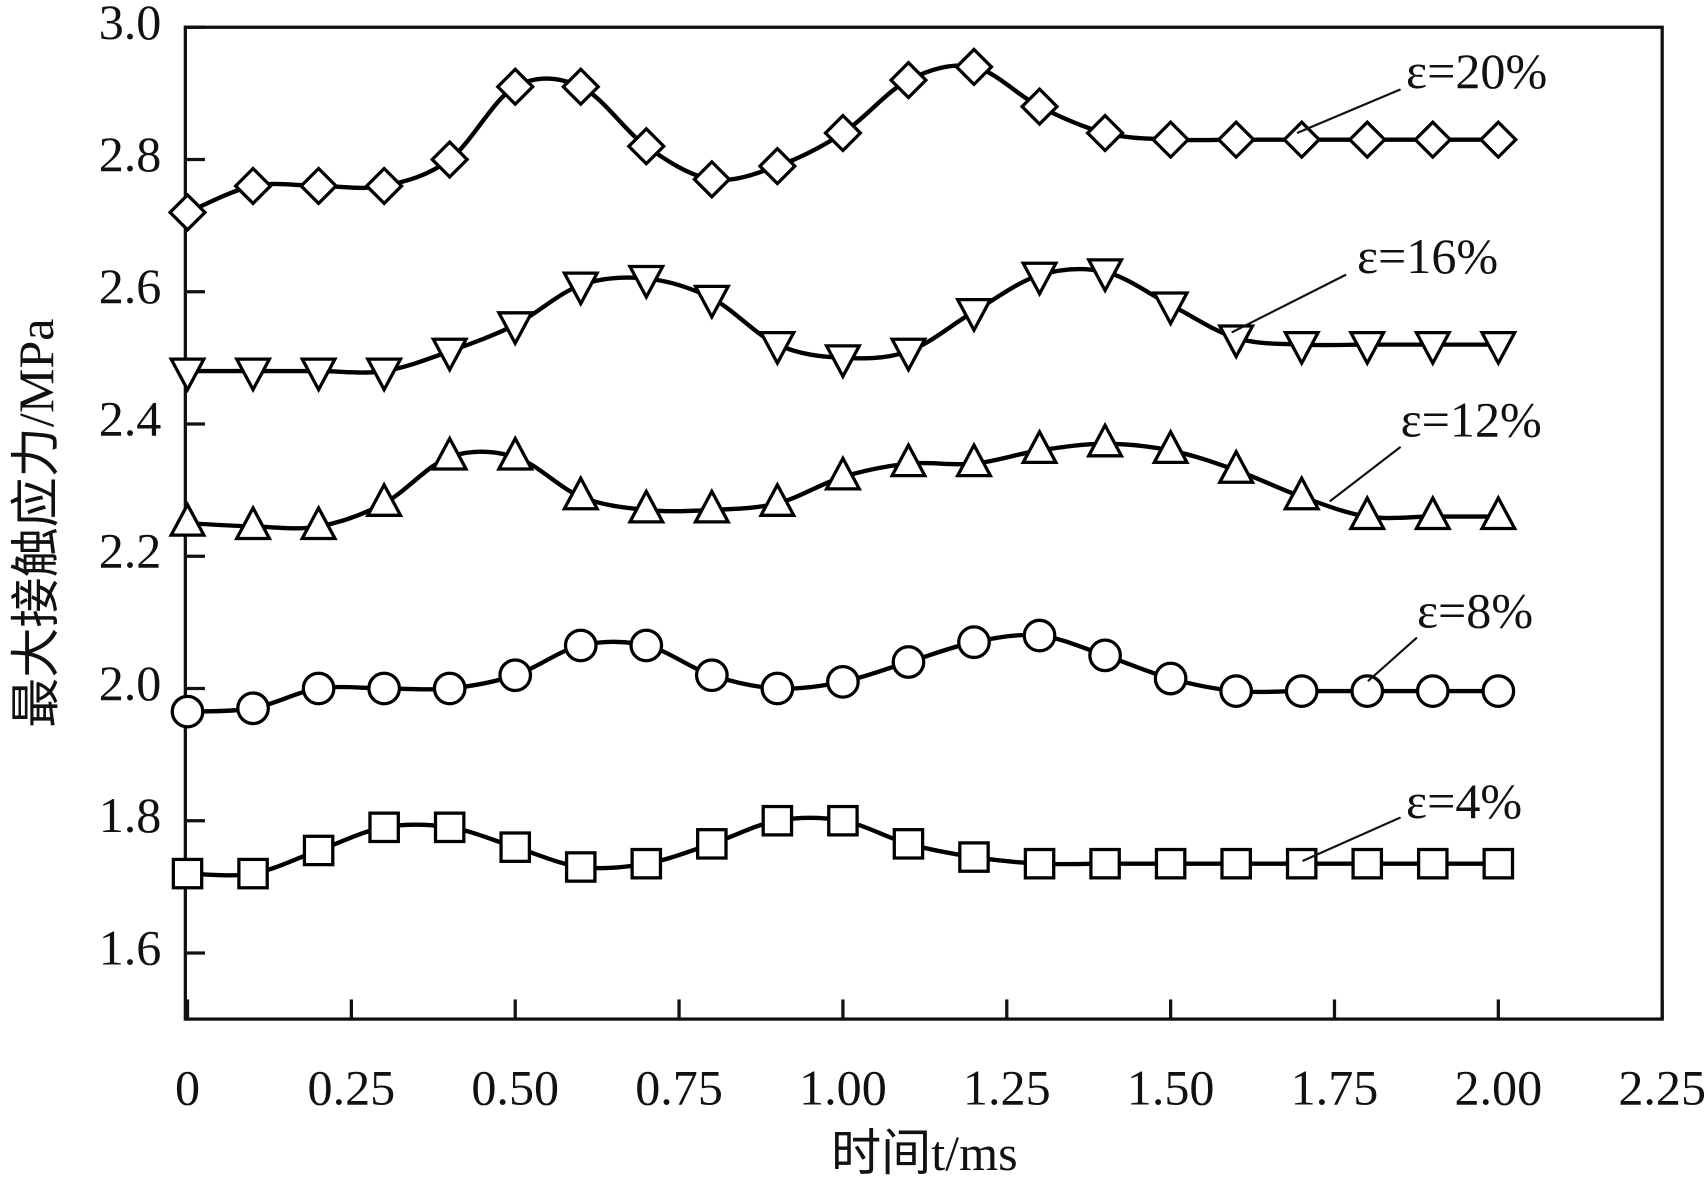 This screenshot has height=1200, width=1708. What do you see at coordinates (924, 1153) in the screenshot?
I see `x-axis-label: 时间t/ms` at bounding box center [924, 1153].